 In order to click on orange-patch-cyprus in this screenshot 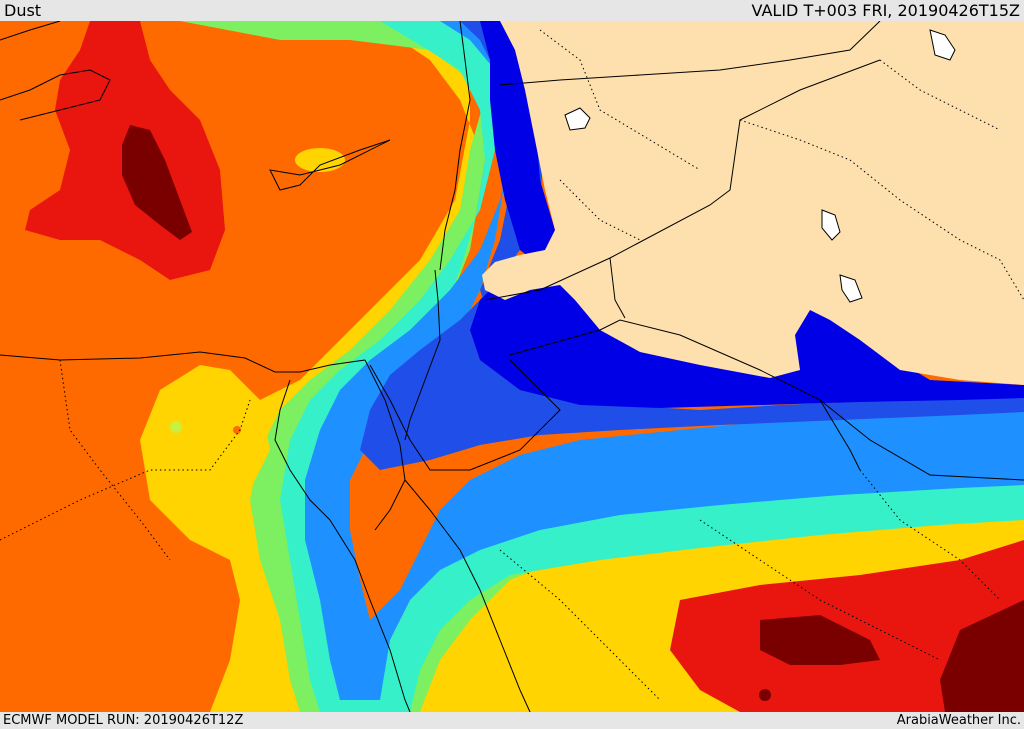, I will do `click(320, 160)`.